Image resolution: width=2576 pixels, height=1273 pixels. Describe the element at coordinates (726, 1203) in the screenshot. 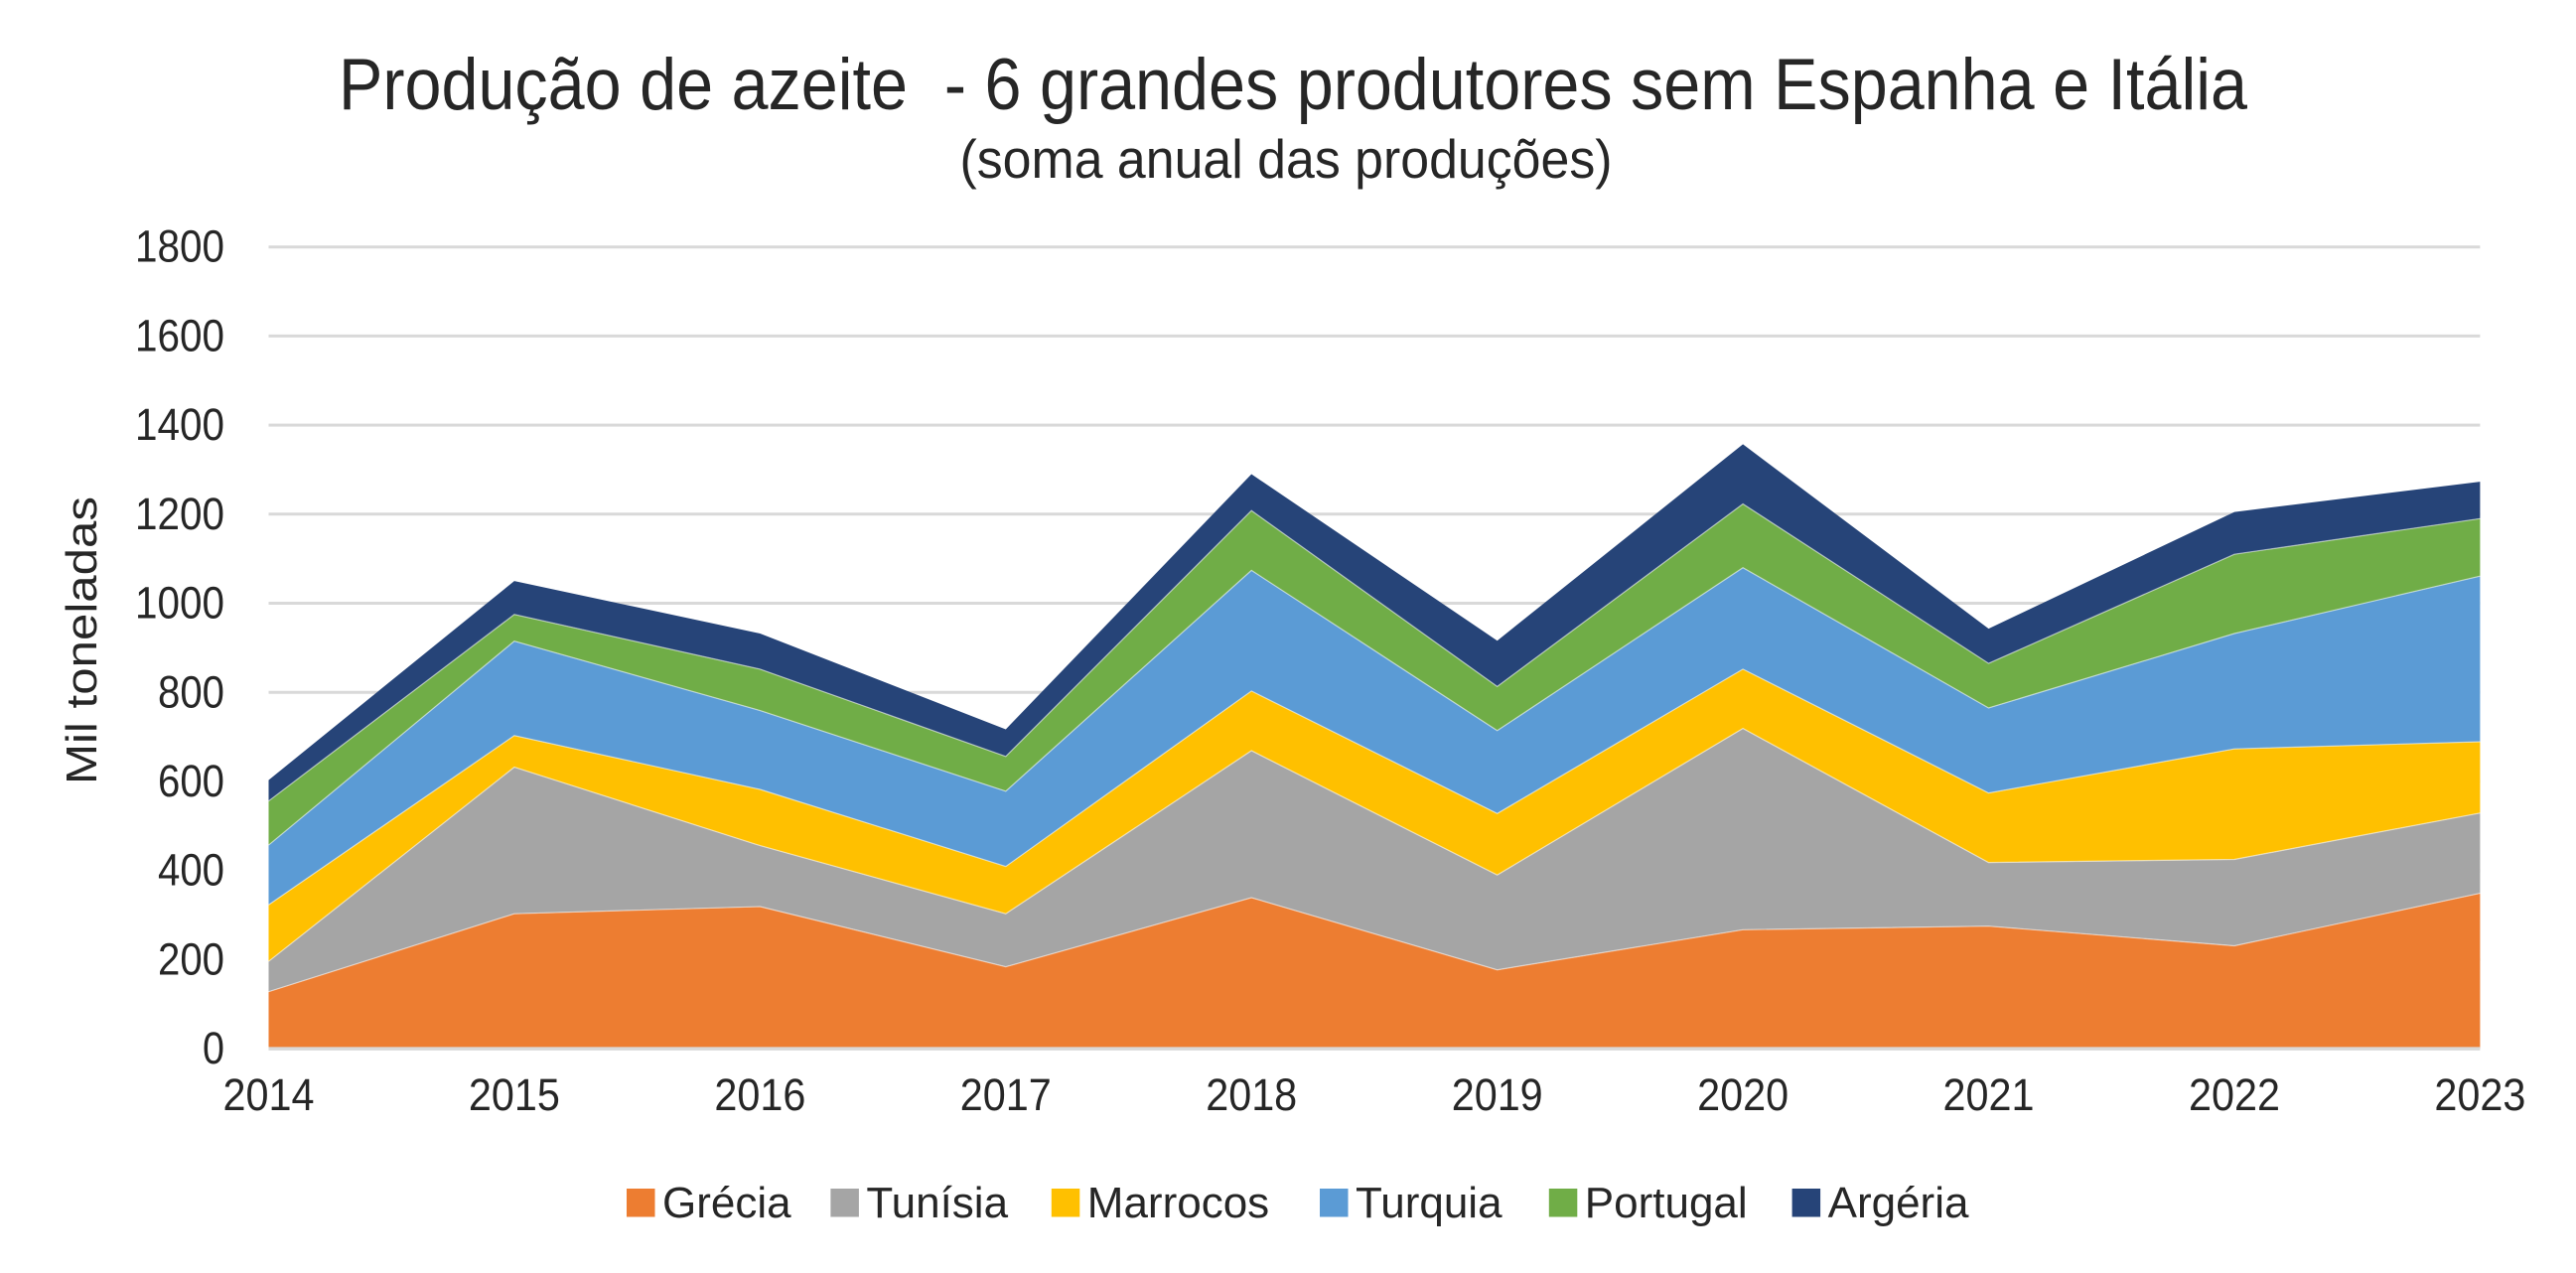

I see `svg-text: Grécia` at that location.